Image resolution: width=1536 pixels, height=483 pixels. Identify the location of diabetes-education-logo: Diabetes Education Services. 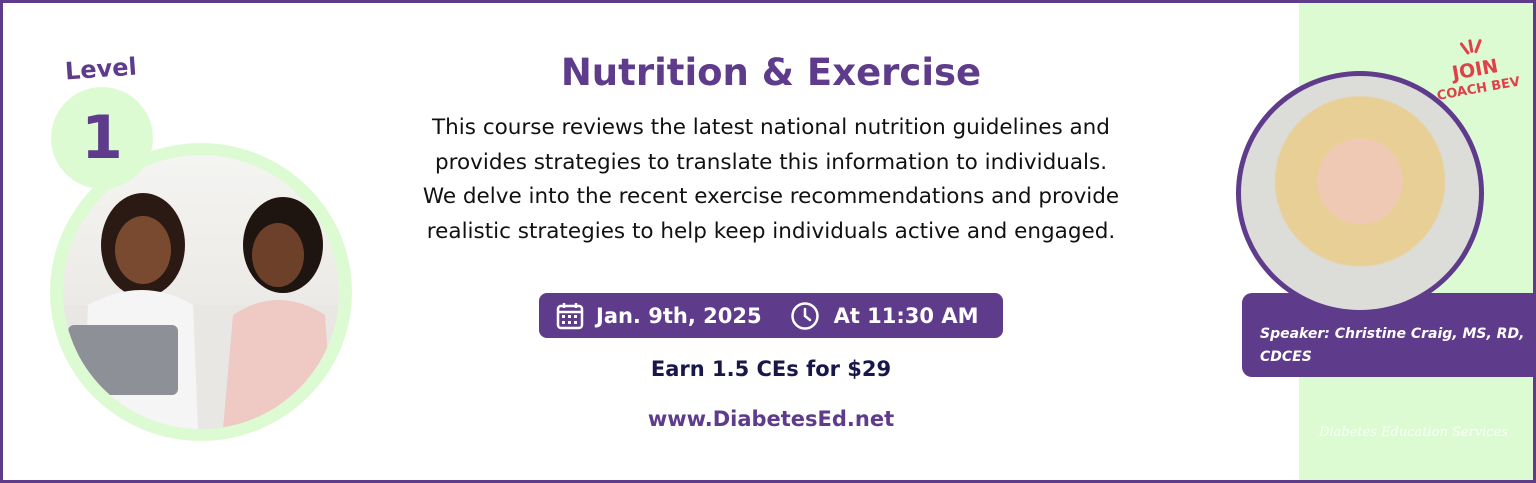
(1413, 432).